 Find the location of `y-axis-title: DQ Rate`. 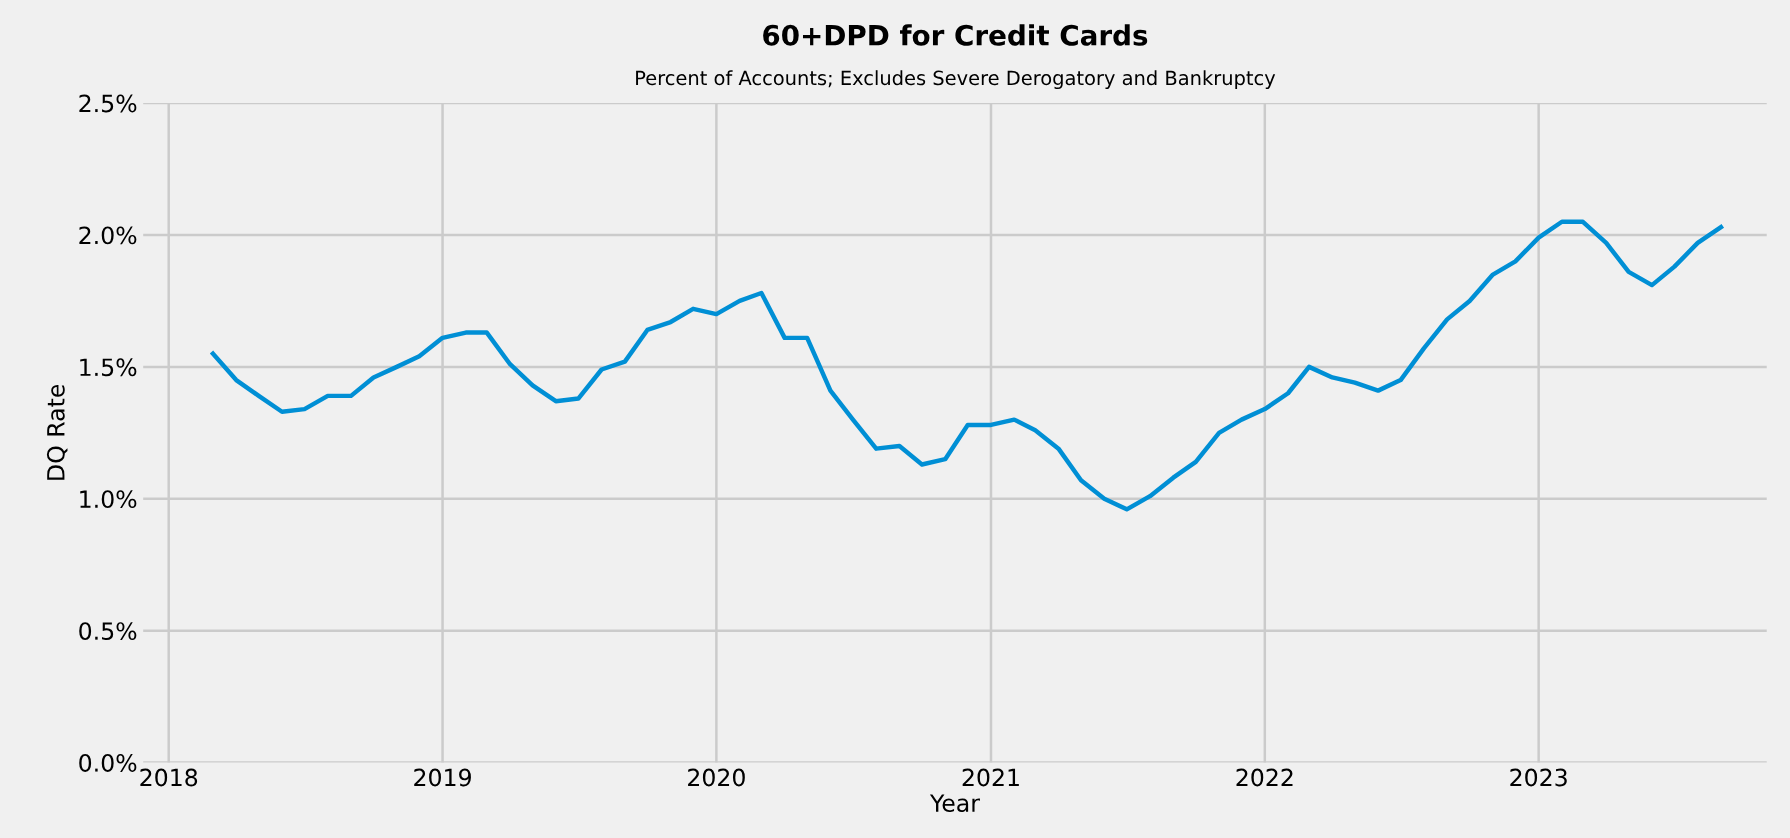

y-axis-title: DQ Rate is located at coordinates (57, 432).